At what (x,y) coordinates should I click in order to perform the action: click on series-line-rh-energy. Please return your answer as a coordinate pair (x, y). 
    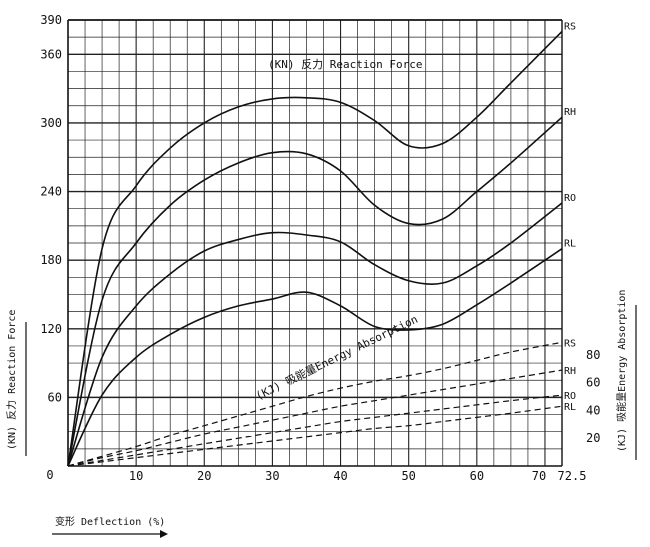
    Looking at the image, I should click on (315, 418).